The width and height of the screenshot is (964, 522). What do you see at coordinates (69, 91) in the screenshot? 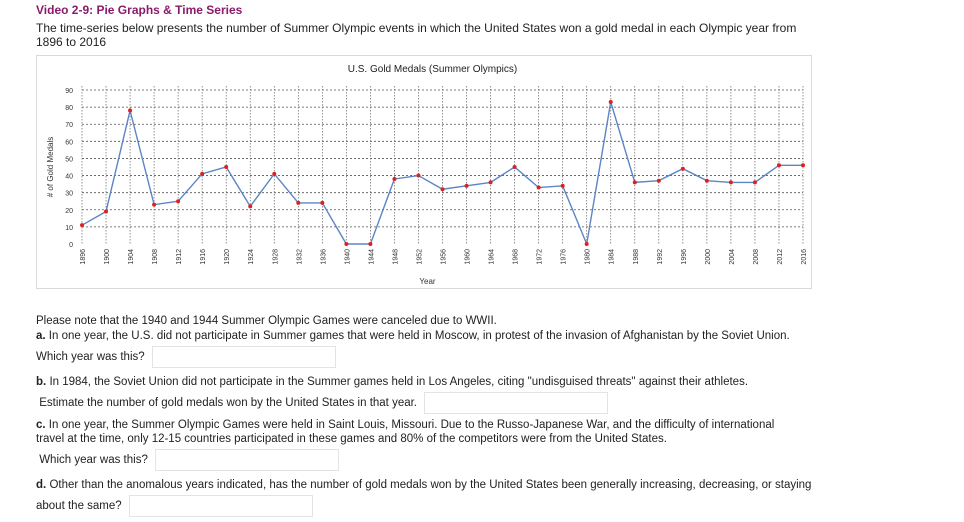
I see `y-tick-label: 90` at bounding box center [69, 91].